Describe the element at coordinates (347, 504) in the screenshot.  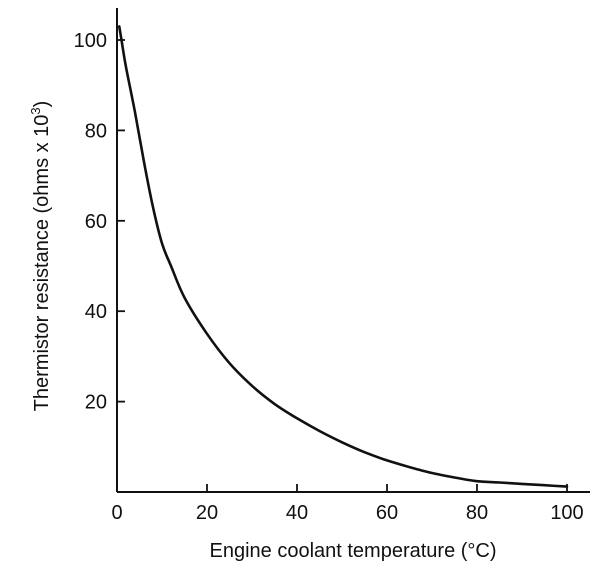
I see `x-ticks: 0 20 40 60 80 100` at that location.